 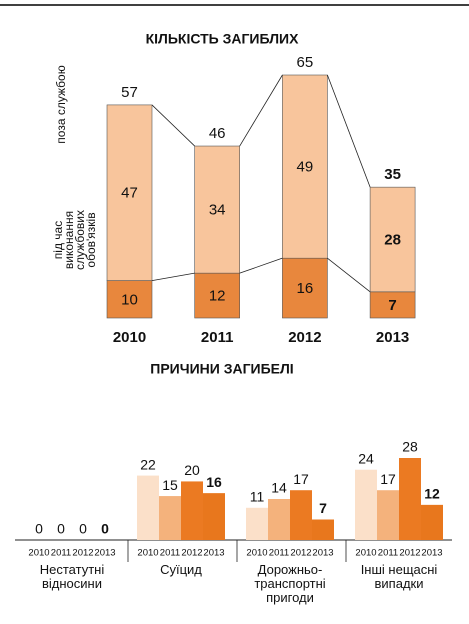 I want to click on chart-title: ПРИЧИНИ ЗАГИБЕЛІ, so click(x=221, y=369).